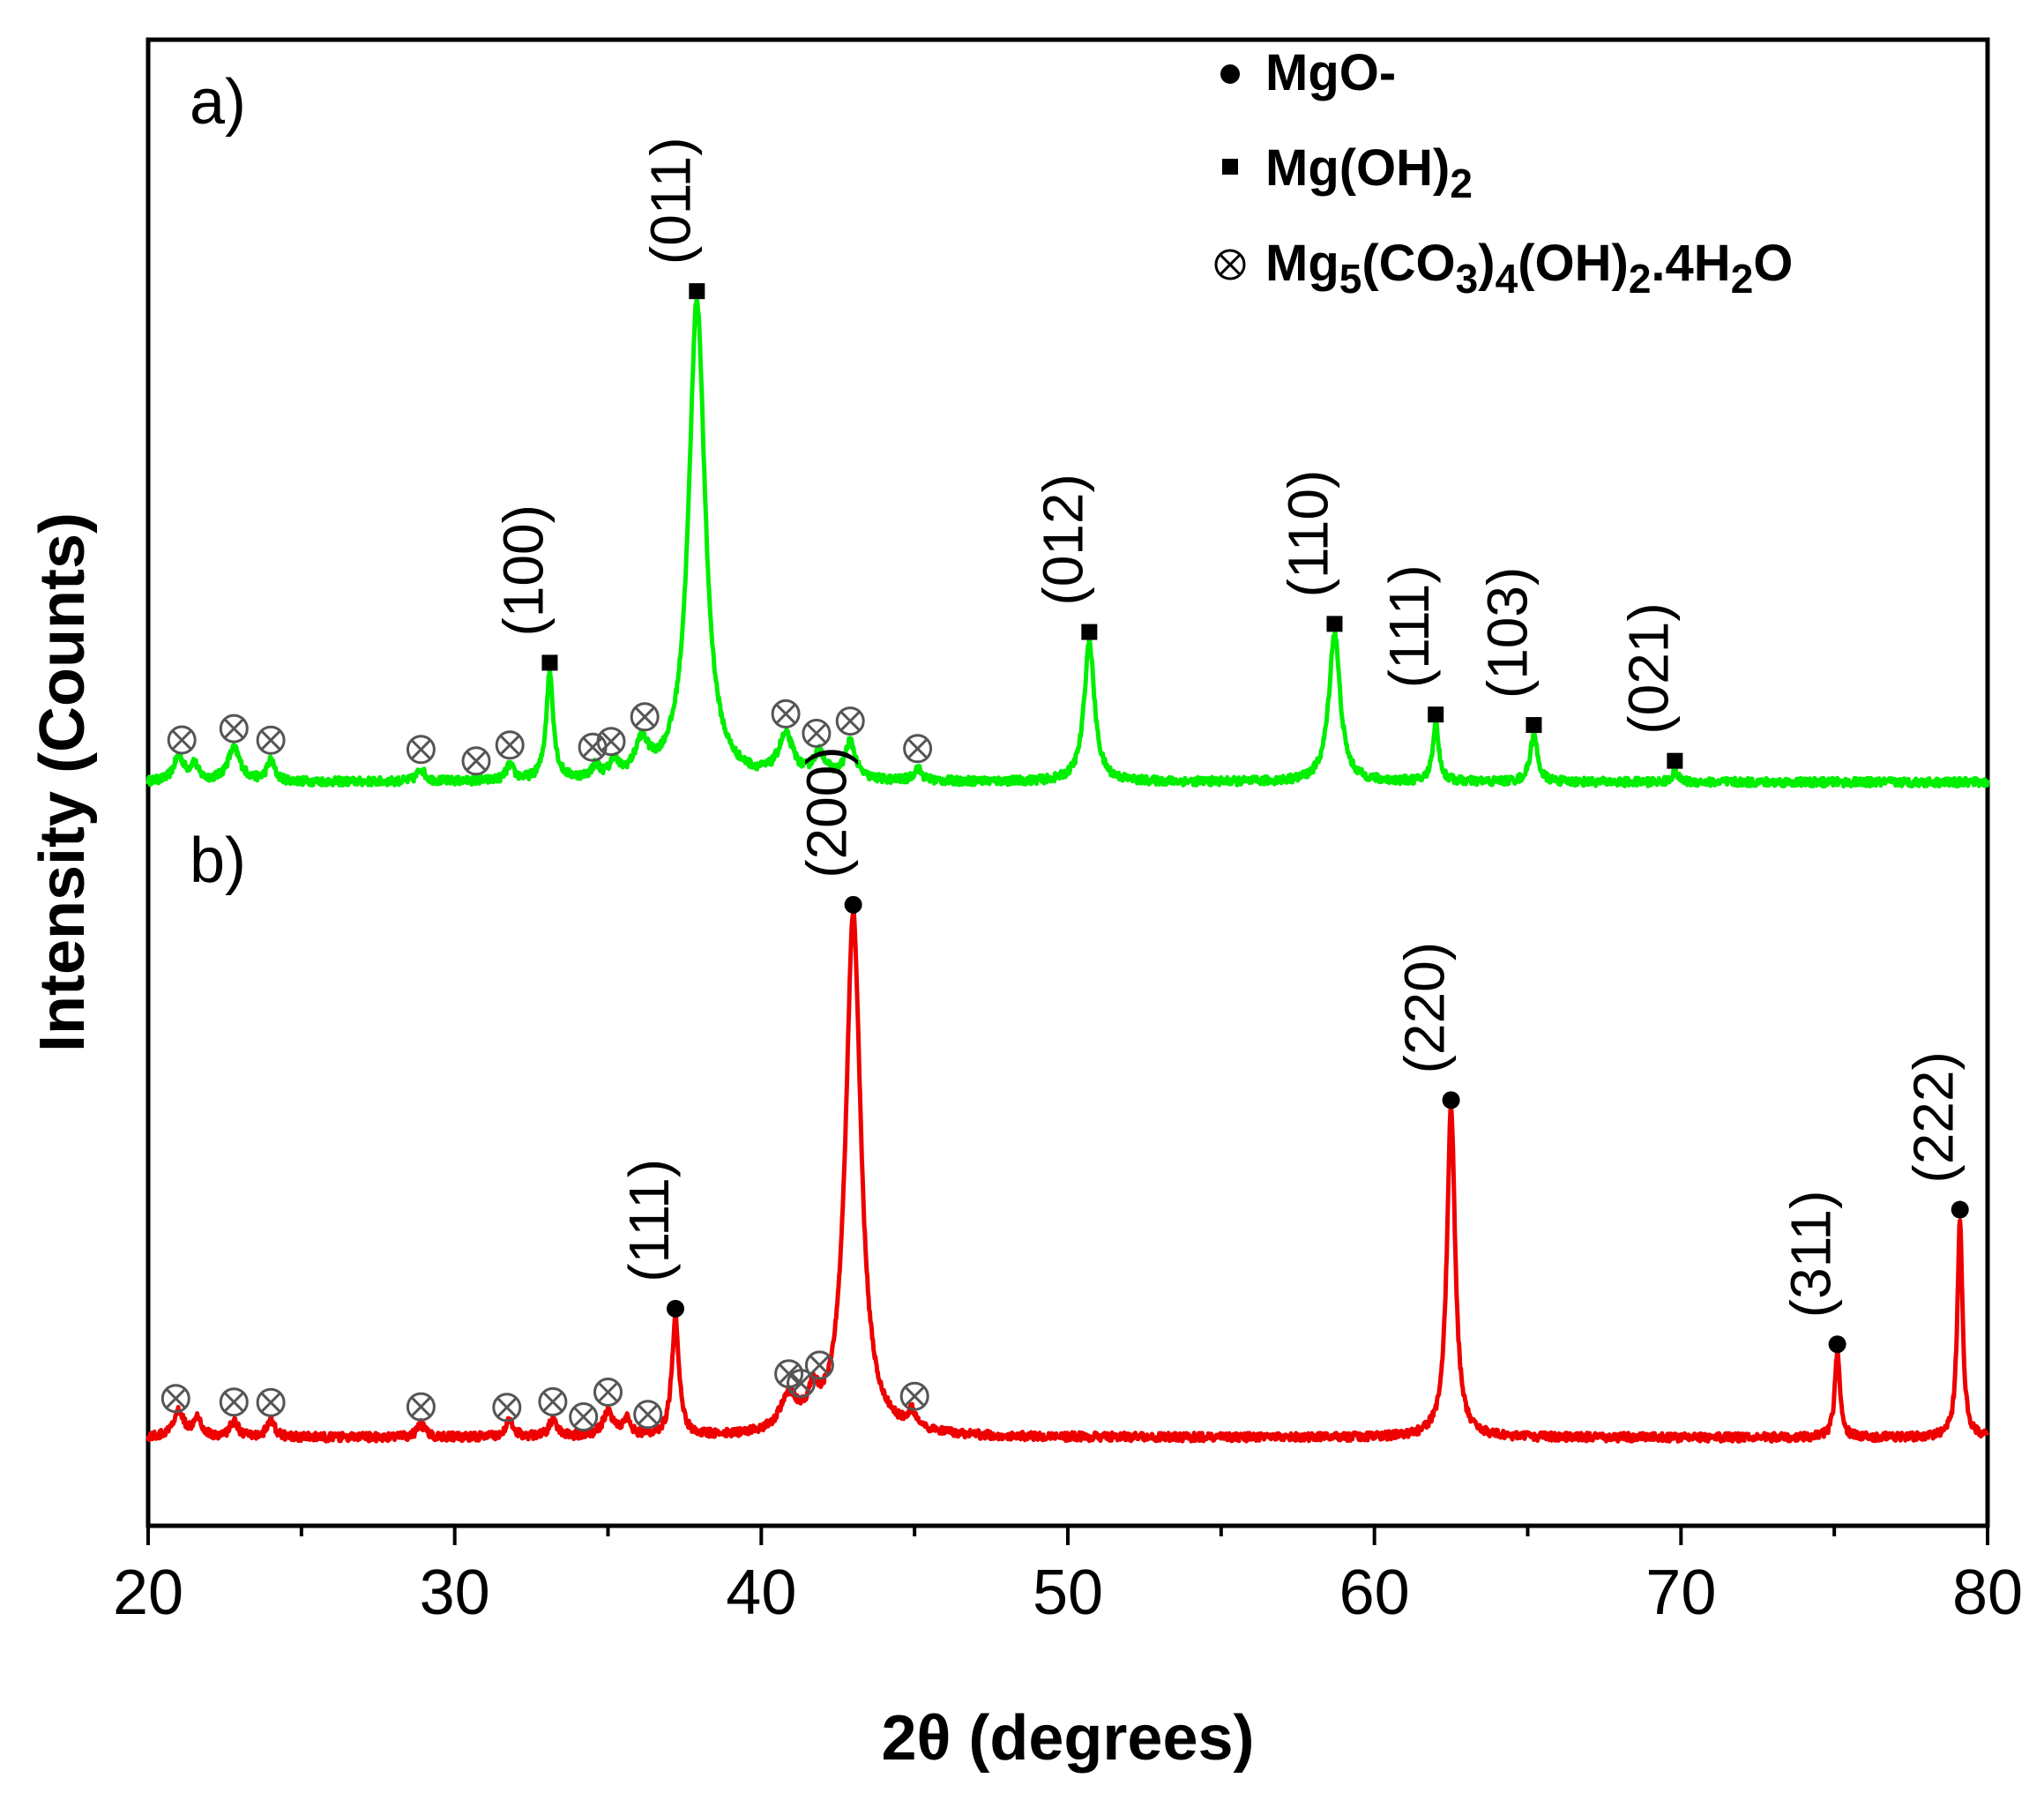 This screenshot has width=2044, height=1793. What do you see at coordinates (1374, 1593) in the screenshot?
I see `x-tick-label: 60` at bounding box center [1374, 1593].